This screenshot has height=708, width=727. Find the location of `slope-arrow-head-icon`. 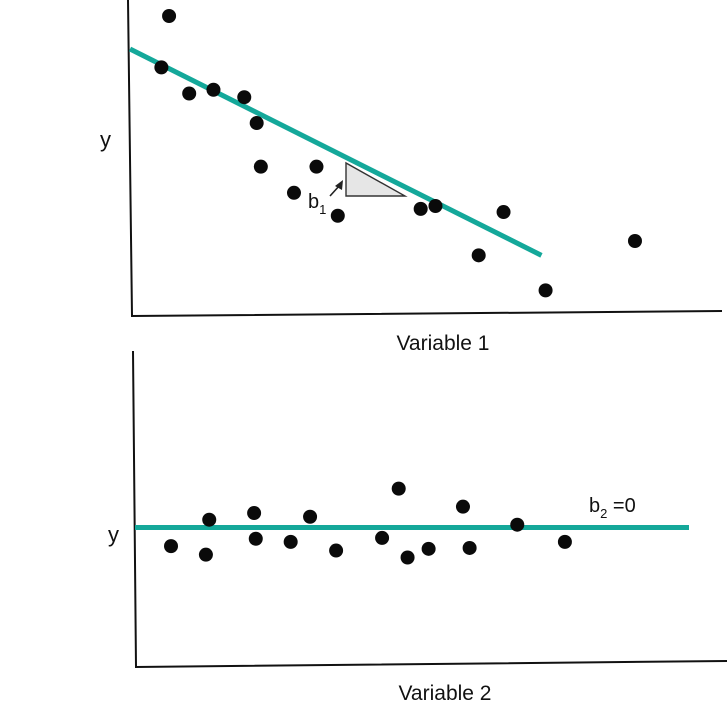

slope-arrow-head-icon is located at coordinates (339, 185).